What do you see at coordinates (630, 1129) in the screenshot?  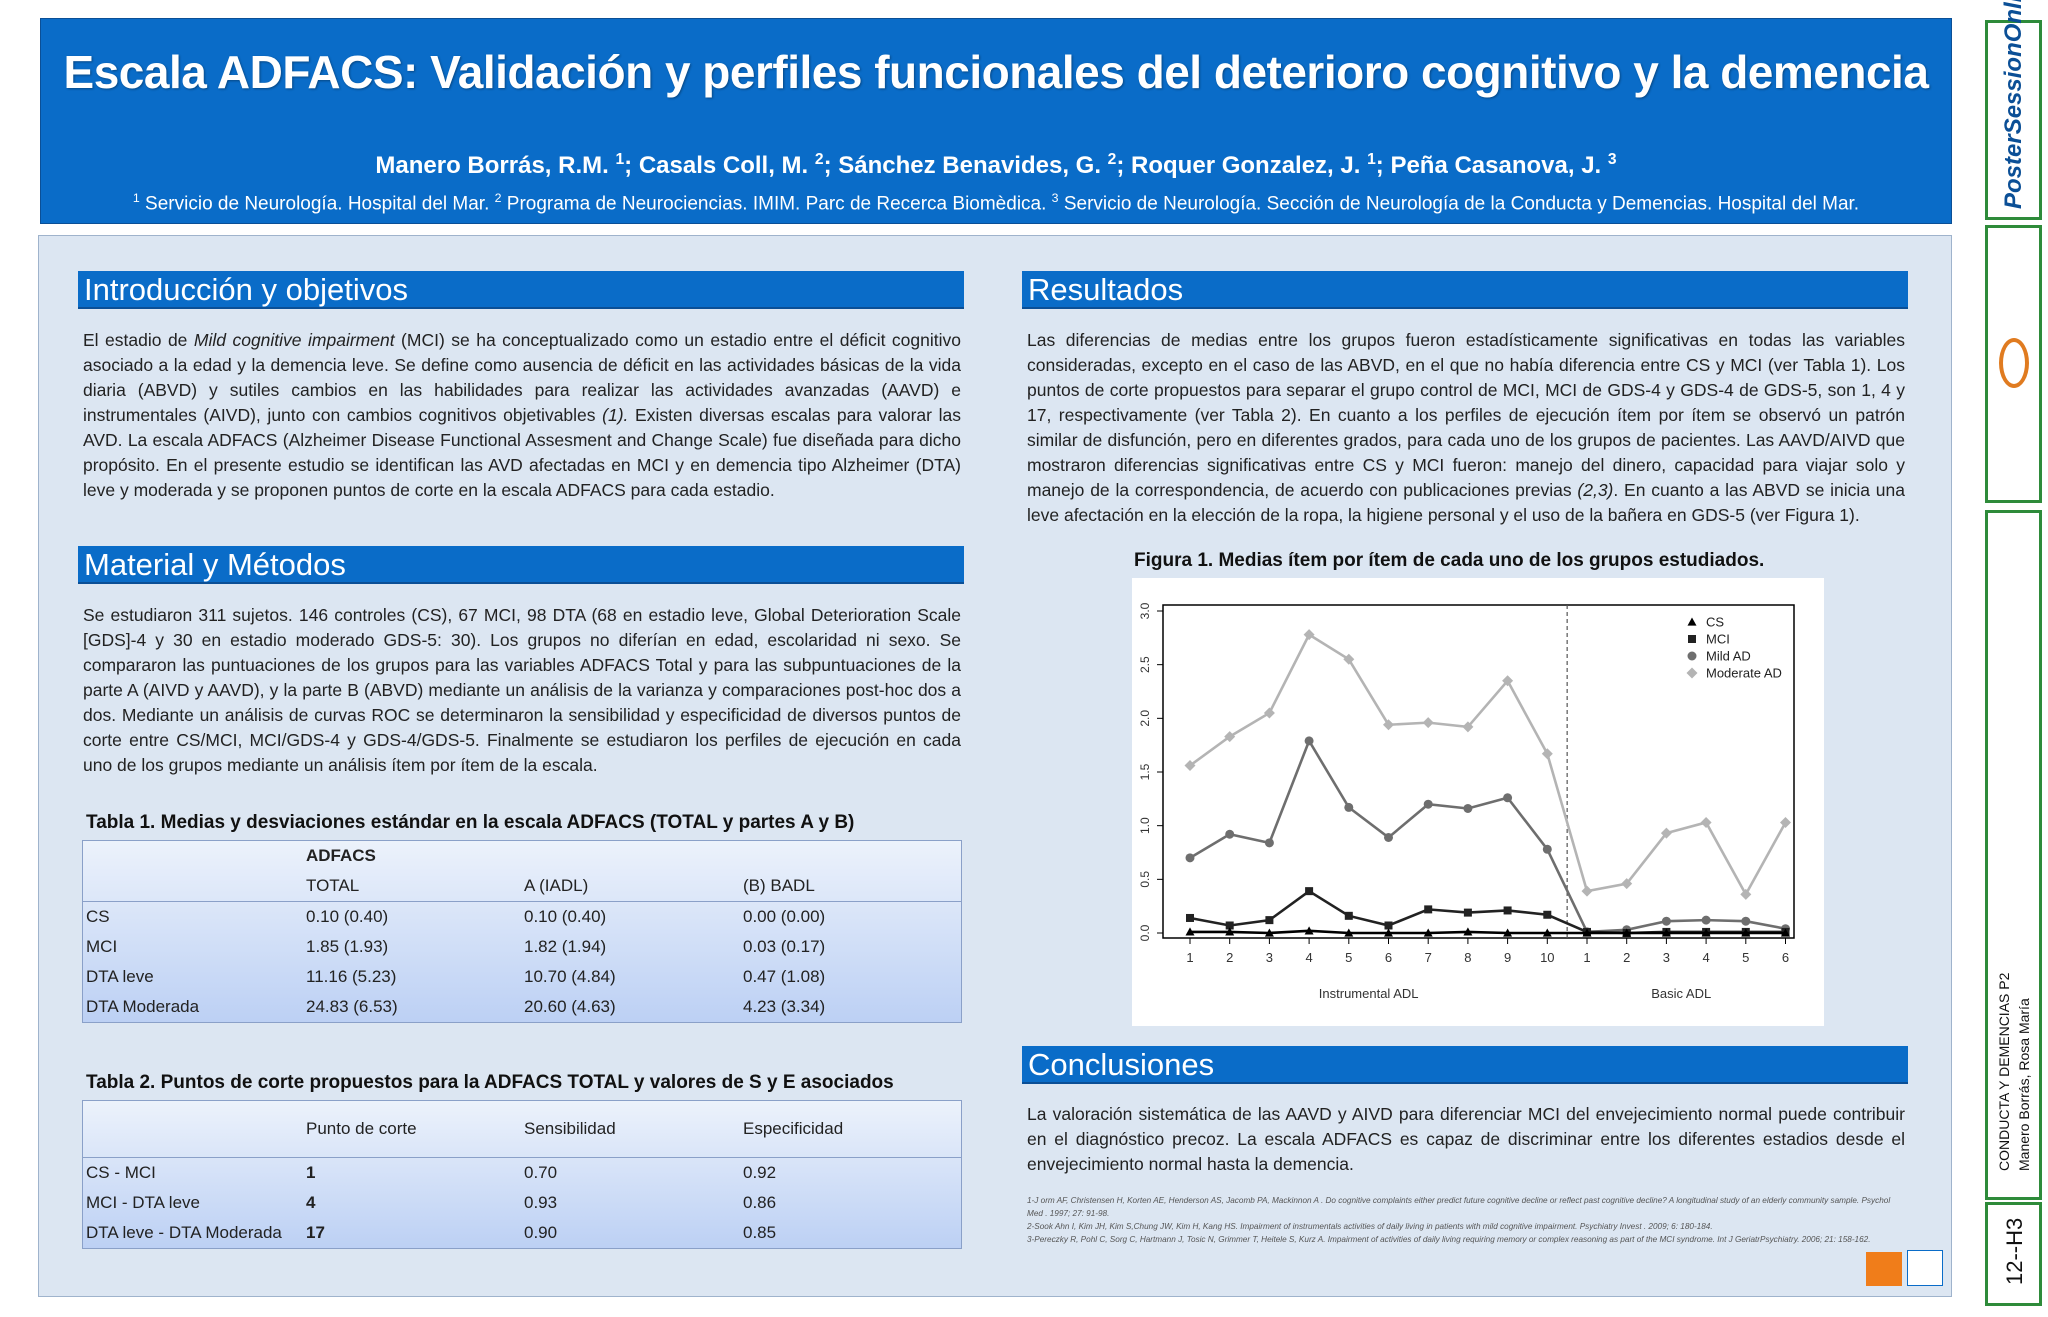 I see `table2-col-header: Sensibilidad` at bounding box center [630, 1129].